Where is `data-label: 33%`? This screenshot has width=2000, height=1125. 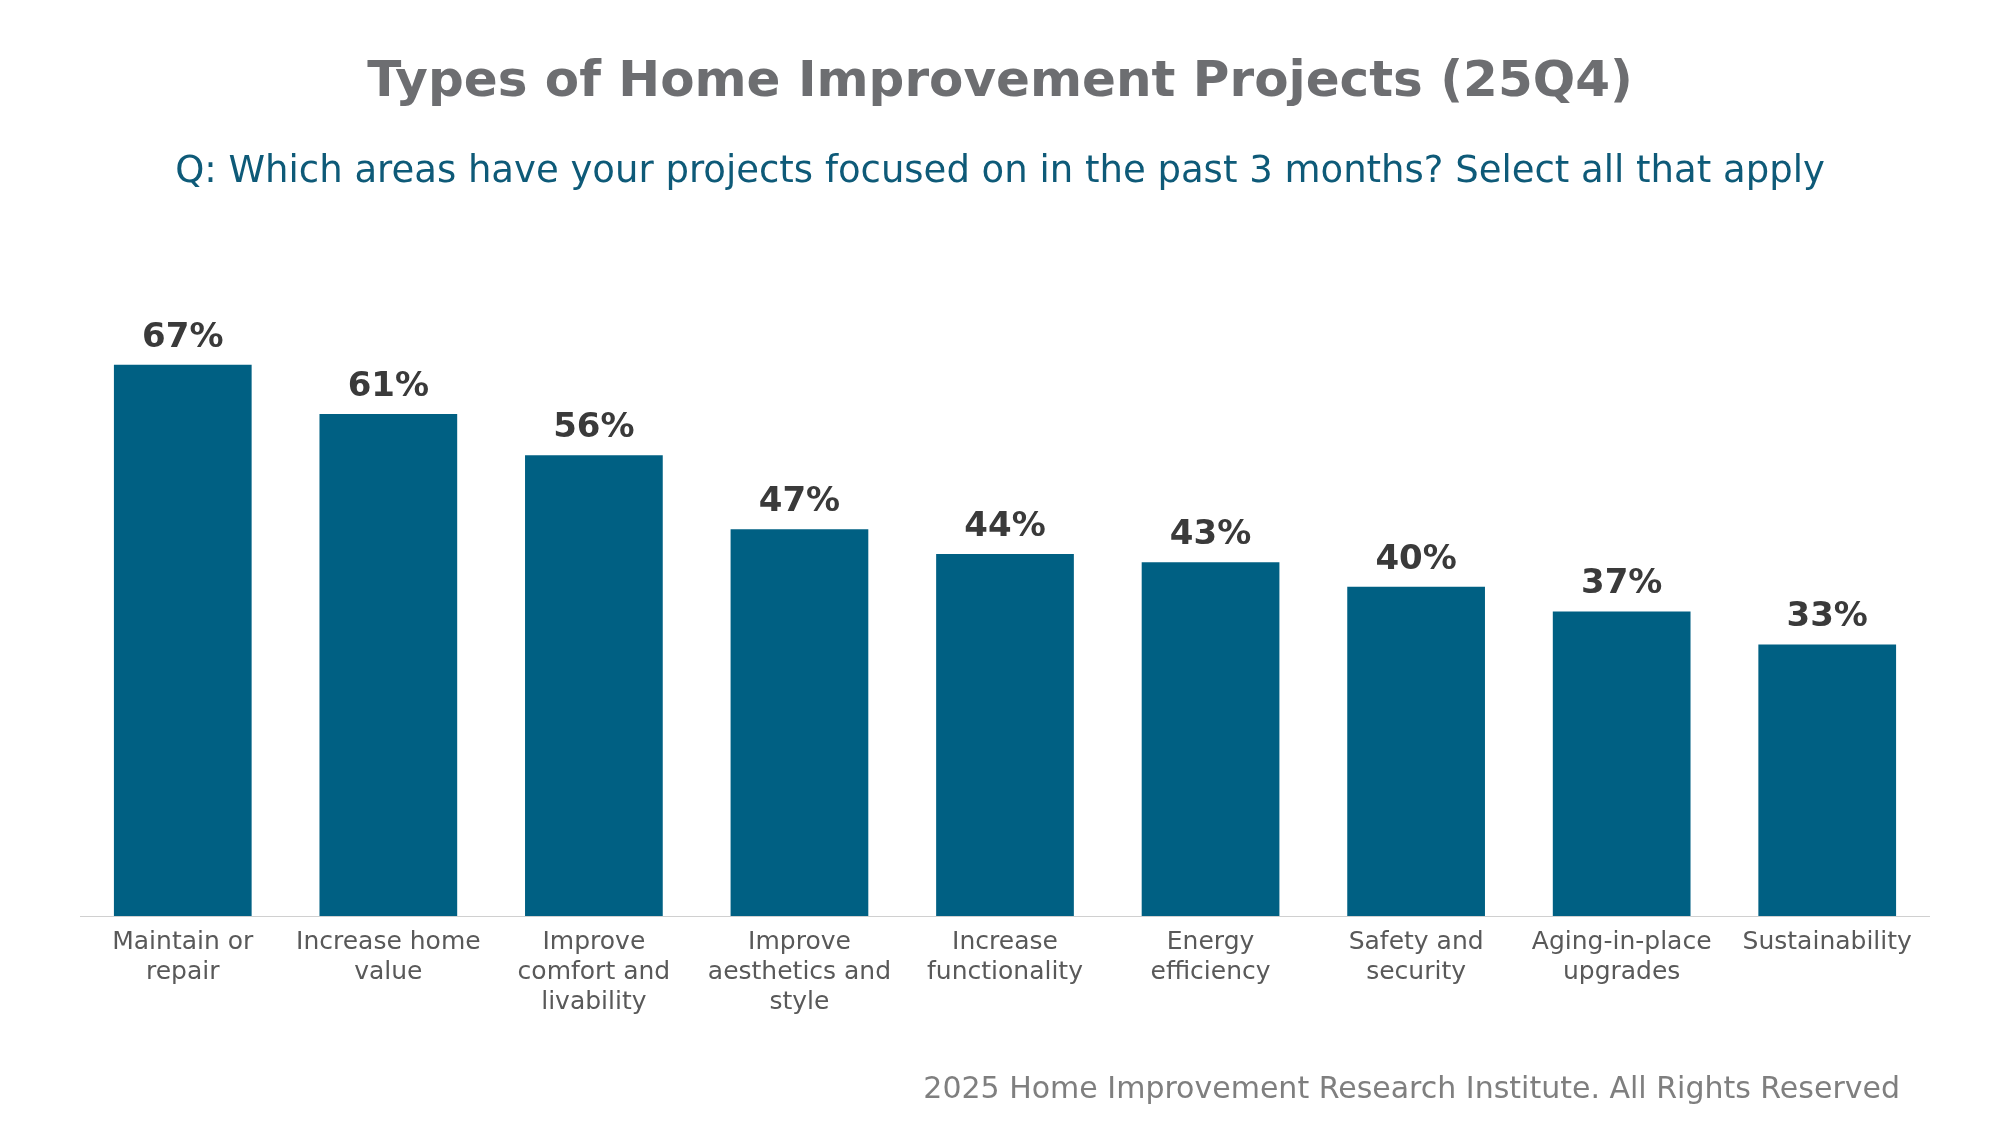
data-label: 33% is located at coordinates (1827, 614).